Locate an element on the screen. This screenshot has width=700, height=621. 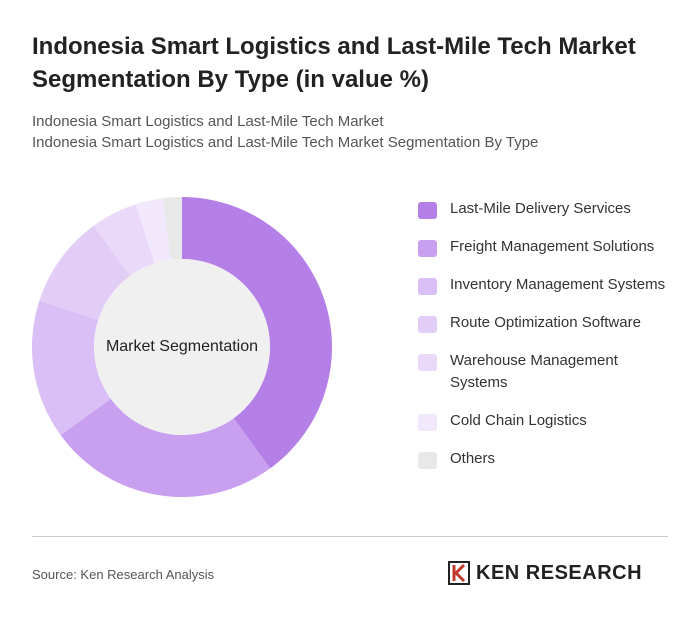
legend-item: Route Optimization Software is located at coordinates (548, 323).